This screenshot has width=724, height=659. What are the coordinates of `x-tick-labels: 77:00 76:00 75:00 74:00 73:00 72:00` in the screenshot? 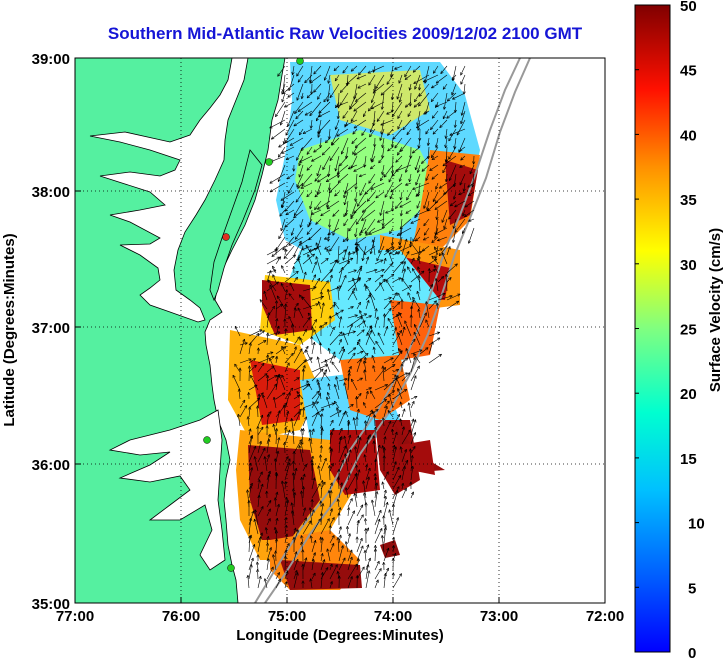 It's located at (340, 616).